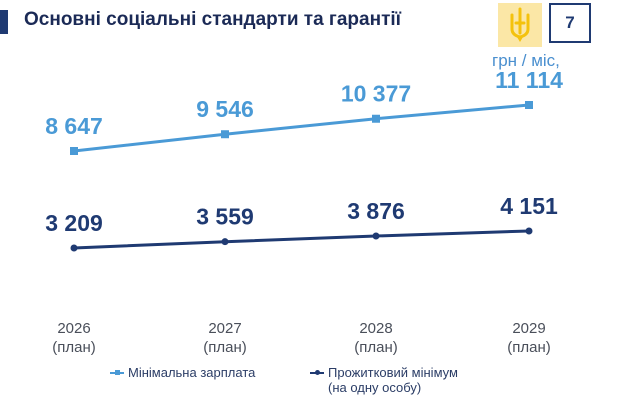 The height and width of the screenshot is (409, 620). I want to click on legend-label-line1: Прожитковий мінімум, so click(393, 372).